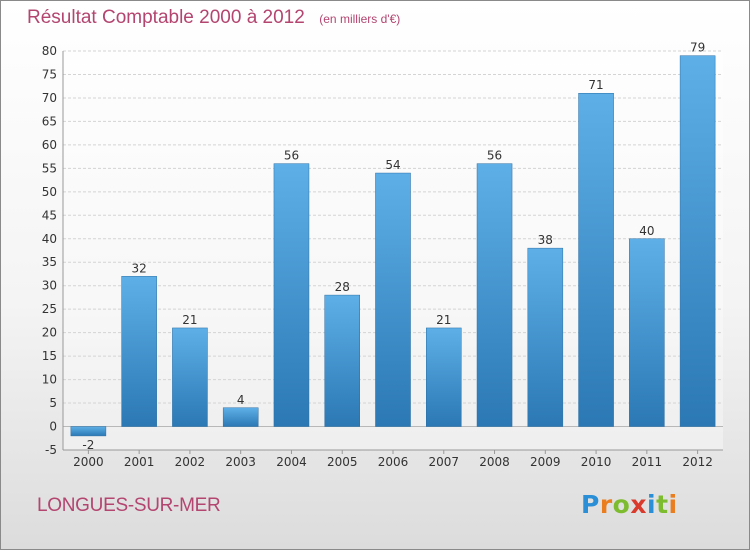 The image size is (750, 550). What do you see at coordinates (545, 240) in the screenshot?
I see `data-label-2009: 38` at bounding box center [545, 240].